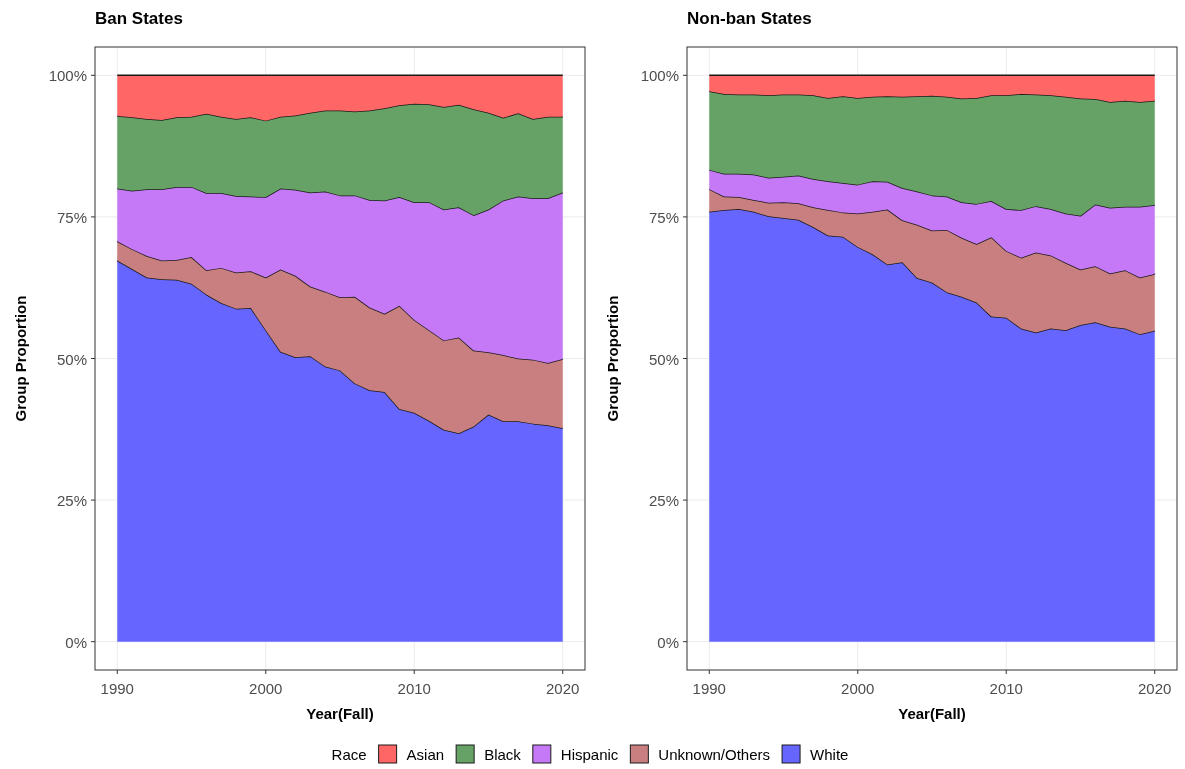 Image resolution: width=1185 pixels, height=769 pixels. What do you see at coordinates (503, 754) in the screenshot?
I see `legend-label: Black` at bounding box center [503, 754].